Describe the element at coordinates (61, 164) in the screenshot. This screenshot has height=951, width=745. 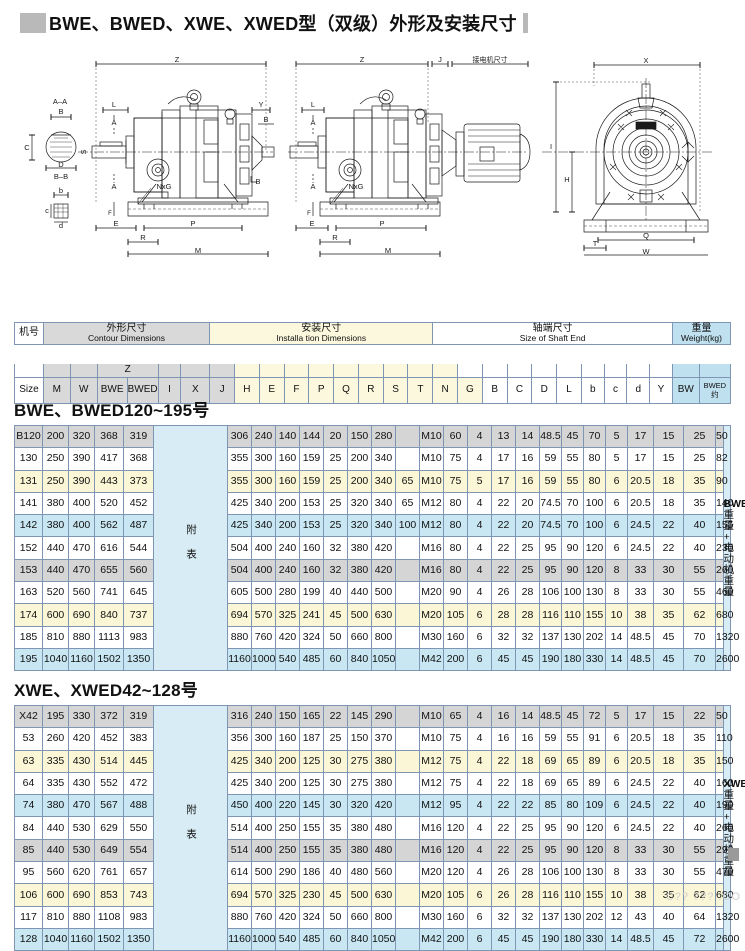
I see `svg-text: D` at that location.